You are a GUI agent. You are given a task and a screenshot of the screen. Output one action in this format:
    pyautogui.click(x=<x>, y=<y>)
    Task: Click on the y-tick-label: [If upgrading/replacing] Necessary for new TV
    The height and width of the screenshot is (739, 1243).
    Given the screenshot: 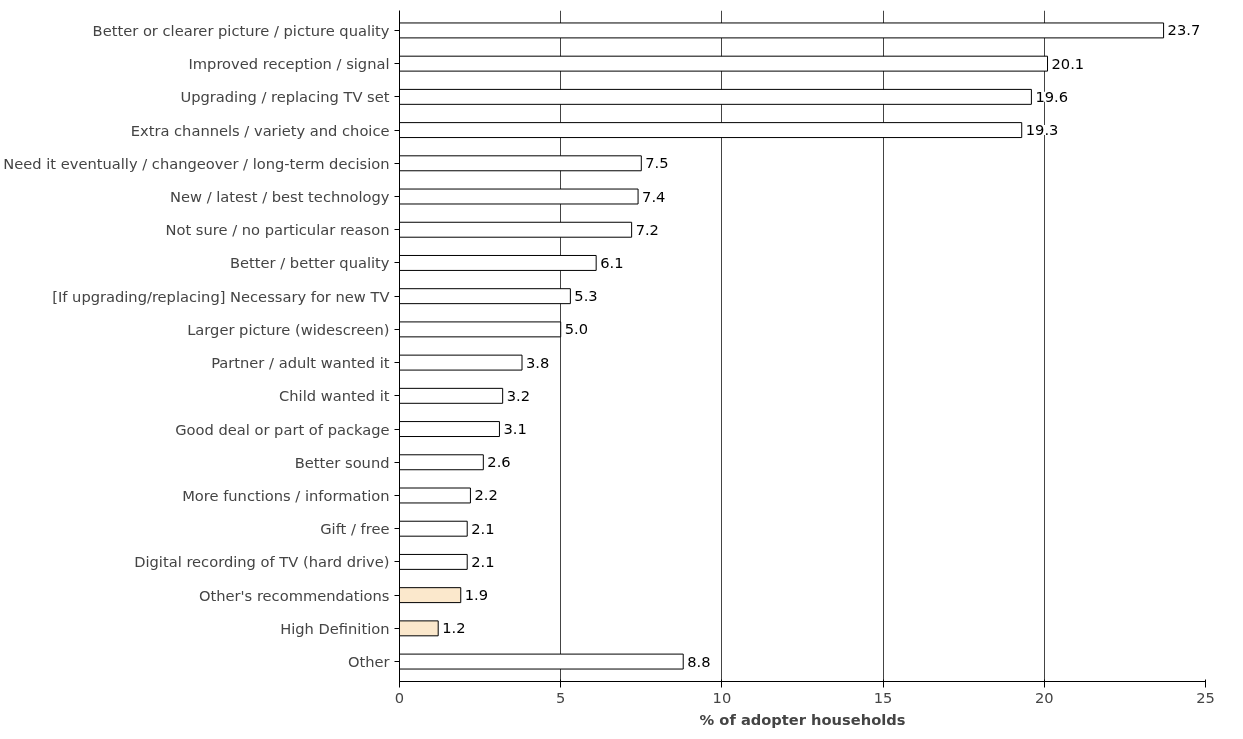 What is the action you would take?
    pyautogui.click(x=221, y=296)
    